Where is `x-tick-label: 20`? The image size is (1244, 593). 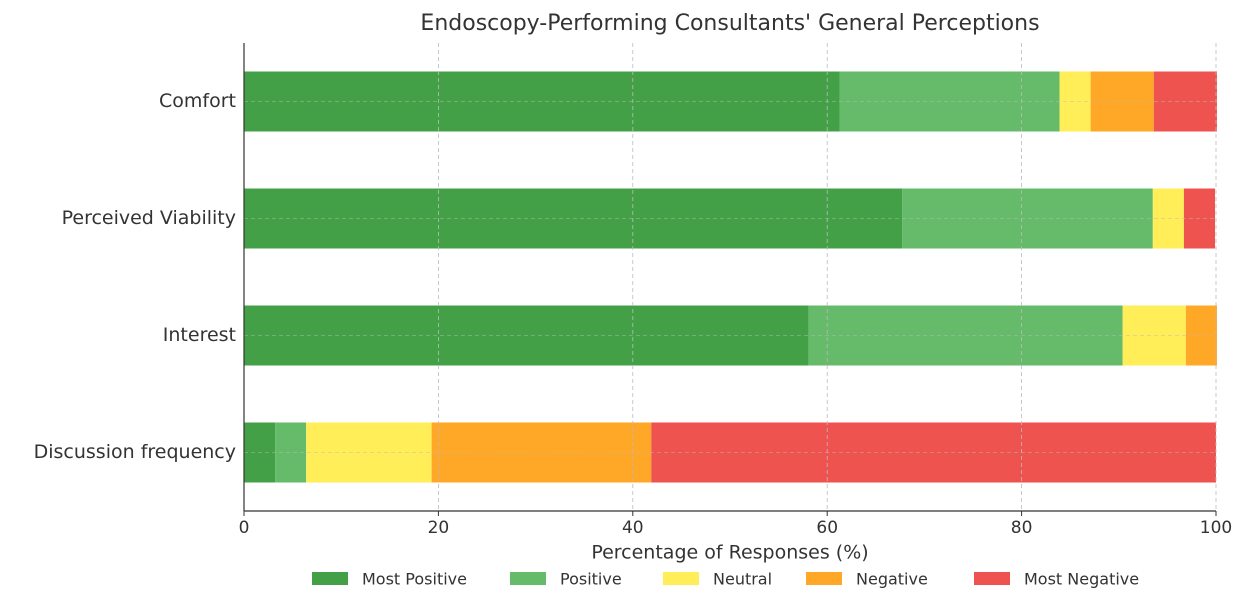
x-tick-label: 20 is located at coordinates (439, 528).